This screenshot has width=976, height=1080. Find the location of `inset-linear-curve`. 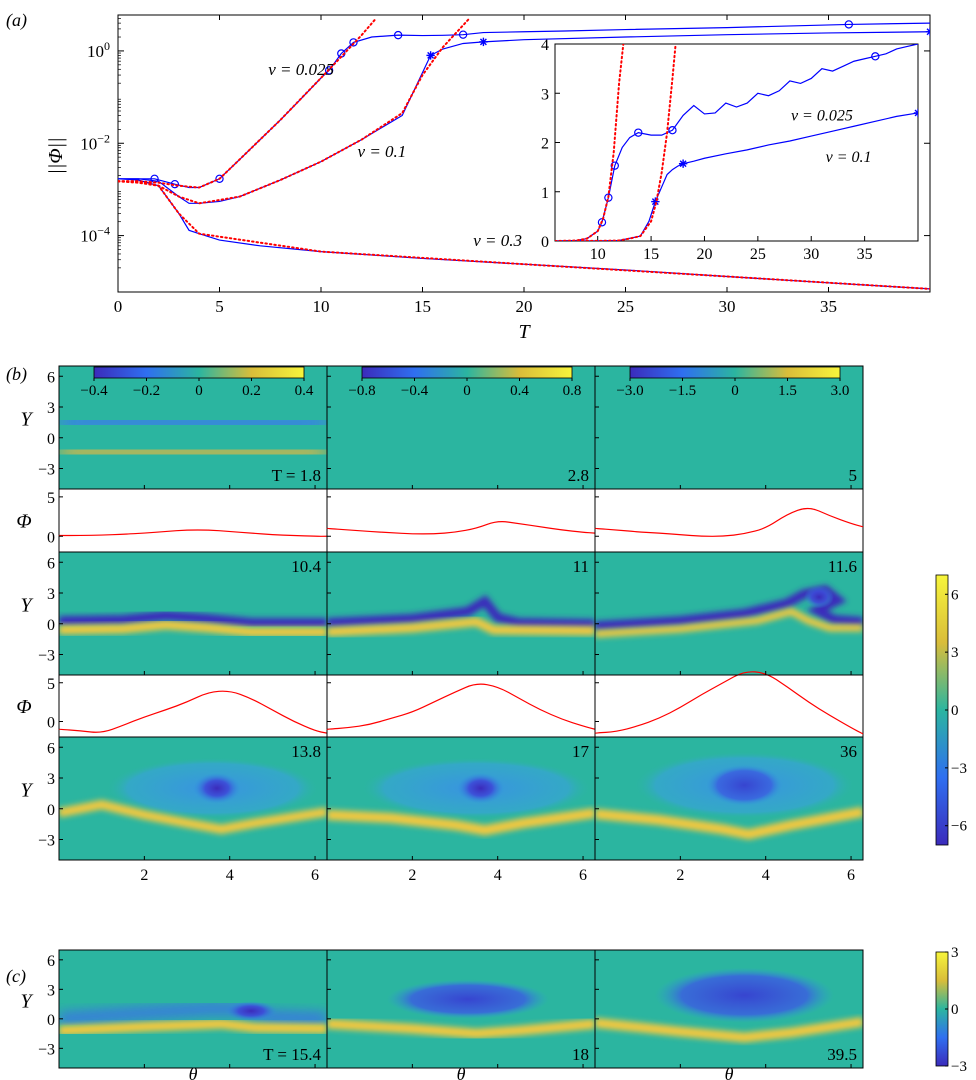

inset-linear-curve is located at coordinates (616, 142).